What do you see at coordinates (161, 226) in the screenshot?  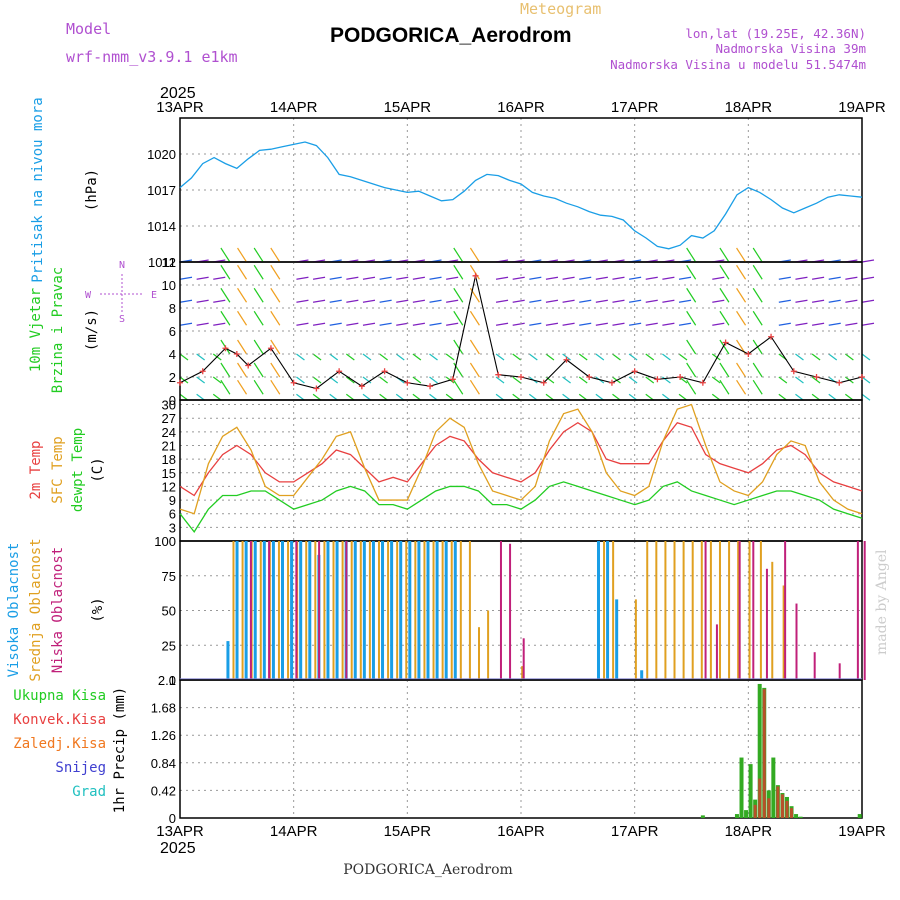 I see `y-tick-label: 1014` at bounding box center [161, 226].